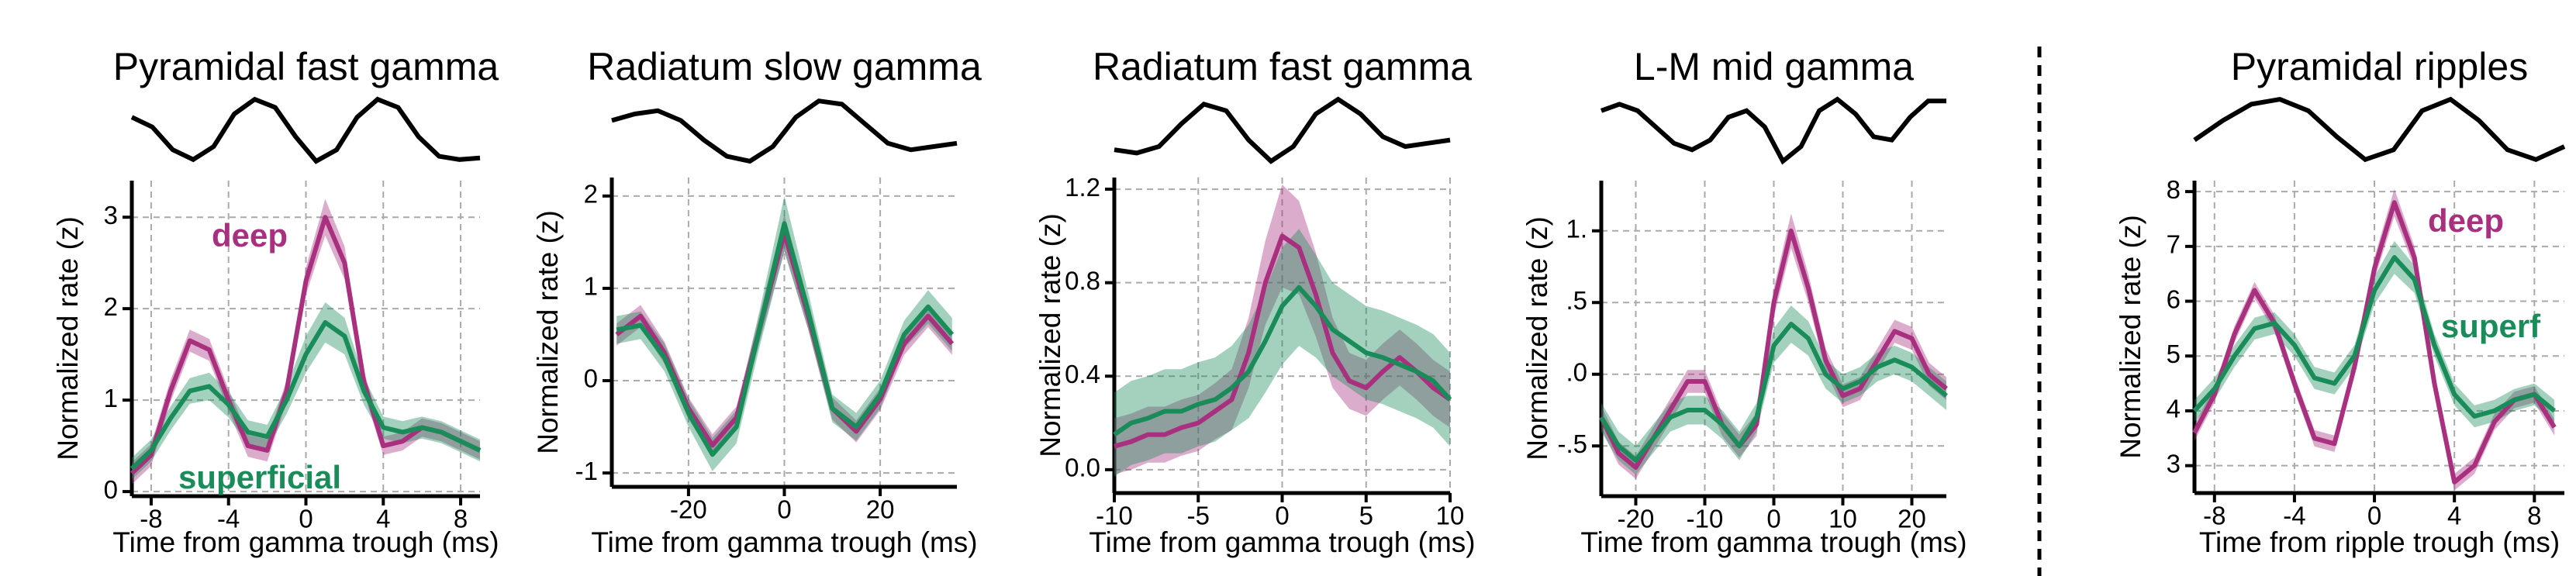  Describe the element at coordinates (2174, 299) in the screenshot. I see `y-tick-label: 6` at that location.